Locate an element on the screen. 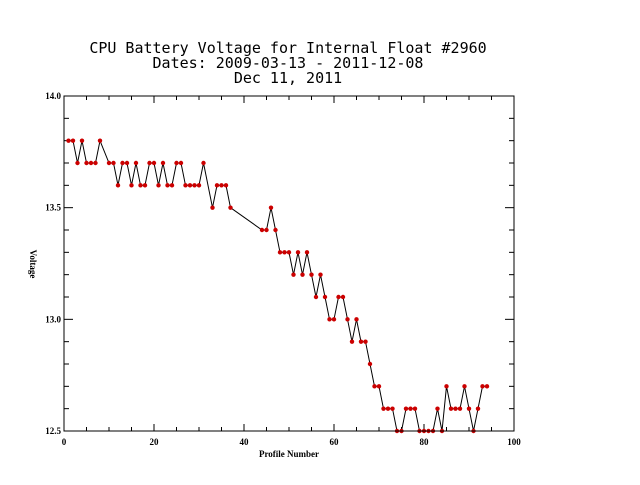 The height and width of the screenshot is (485, 640). y-tick-label: 13.0 is located at coordinates (53, 319).